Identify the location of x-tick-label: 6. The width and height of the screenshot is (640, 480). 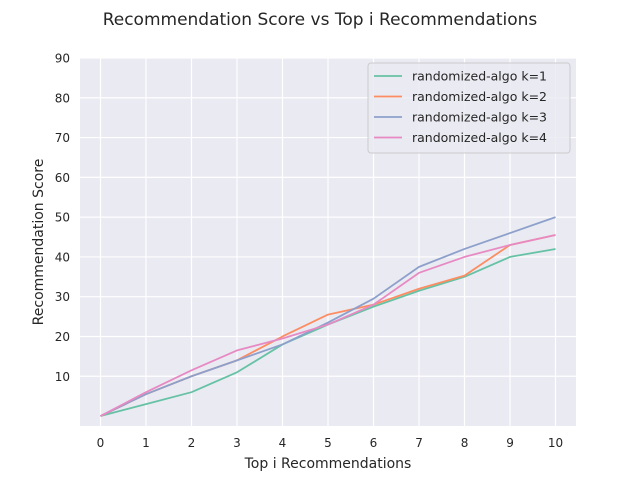
(374, 443).